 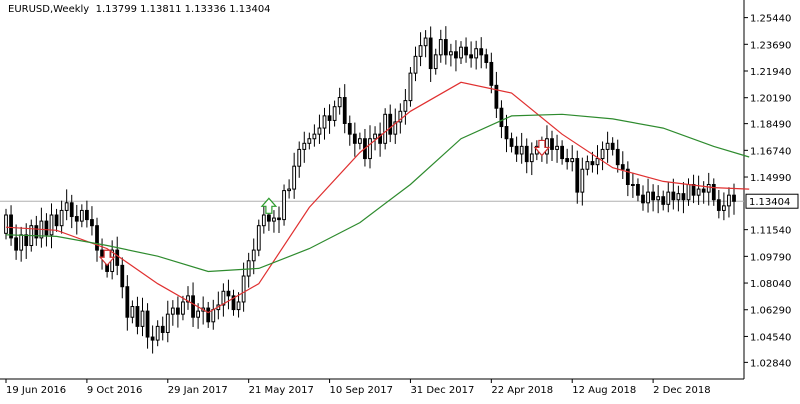 What do you see at coordinates (770, 311) in the screenshot?
I see `y-tick-label: 1.06290` at bounding box center [770, 311].